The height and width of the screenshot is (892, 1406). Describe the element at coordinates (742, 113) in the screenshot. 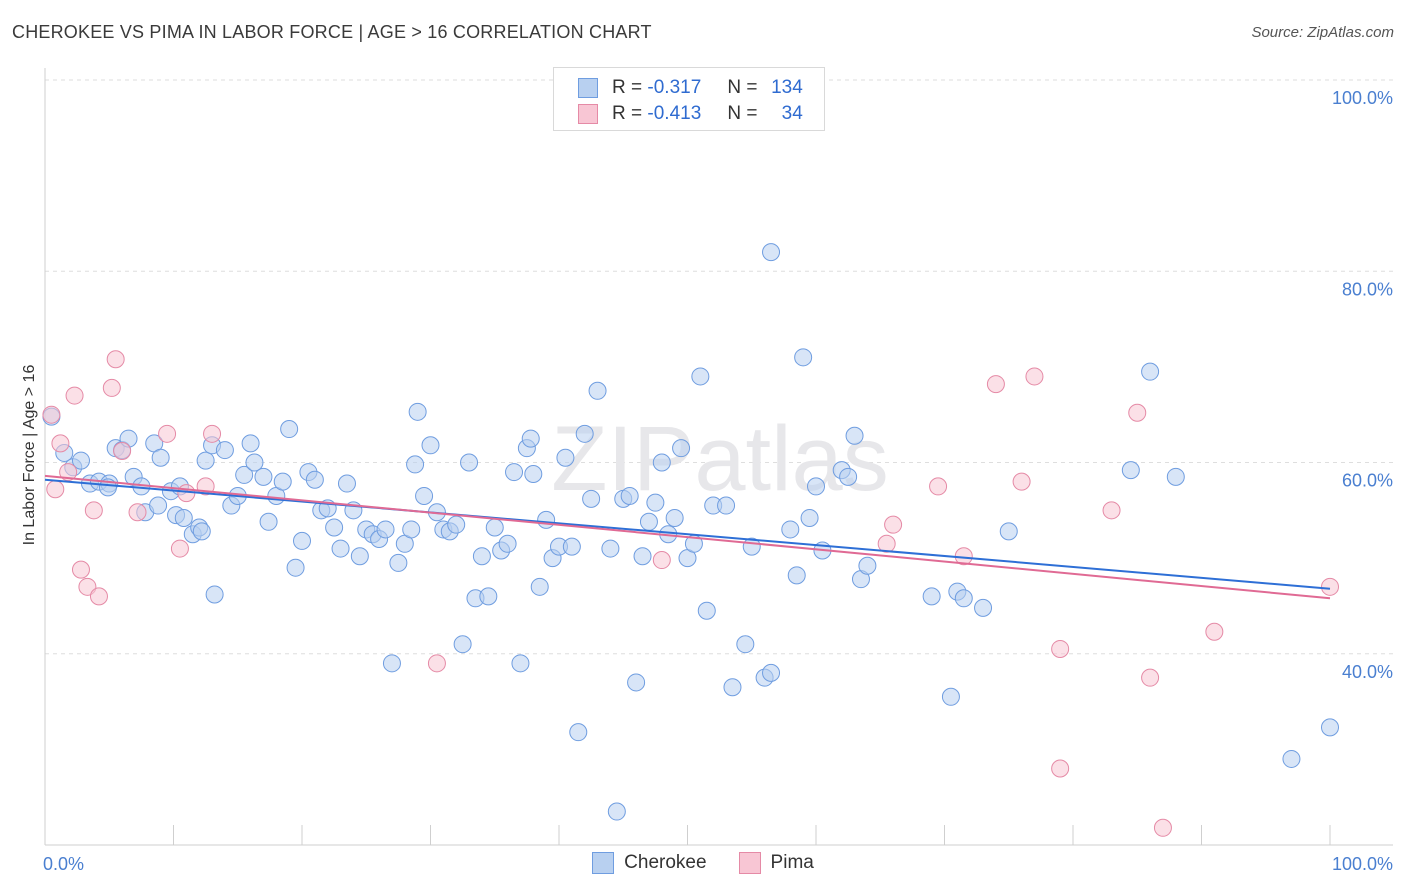

I see `n-label: N =` at that location.